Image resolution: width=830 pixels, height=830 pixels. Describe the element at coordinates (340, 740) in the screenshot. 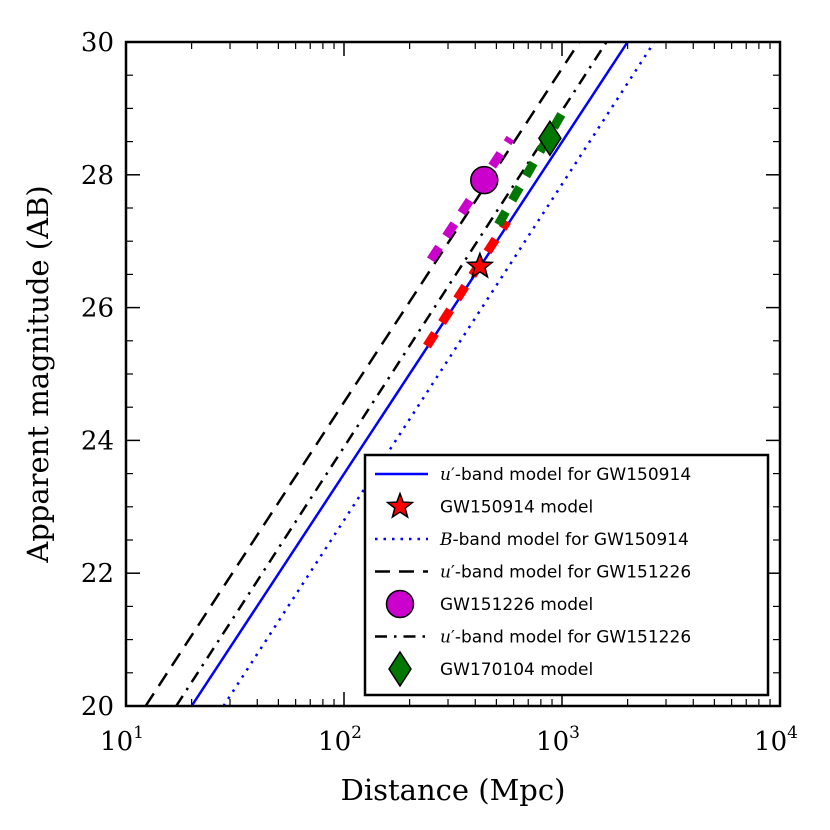

I see `x-tick-label: 10²` at that location.